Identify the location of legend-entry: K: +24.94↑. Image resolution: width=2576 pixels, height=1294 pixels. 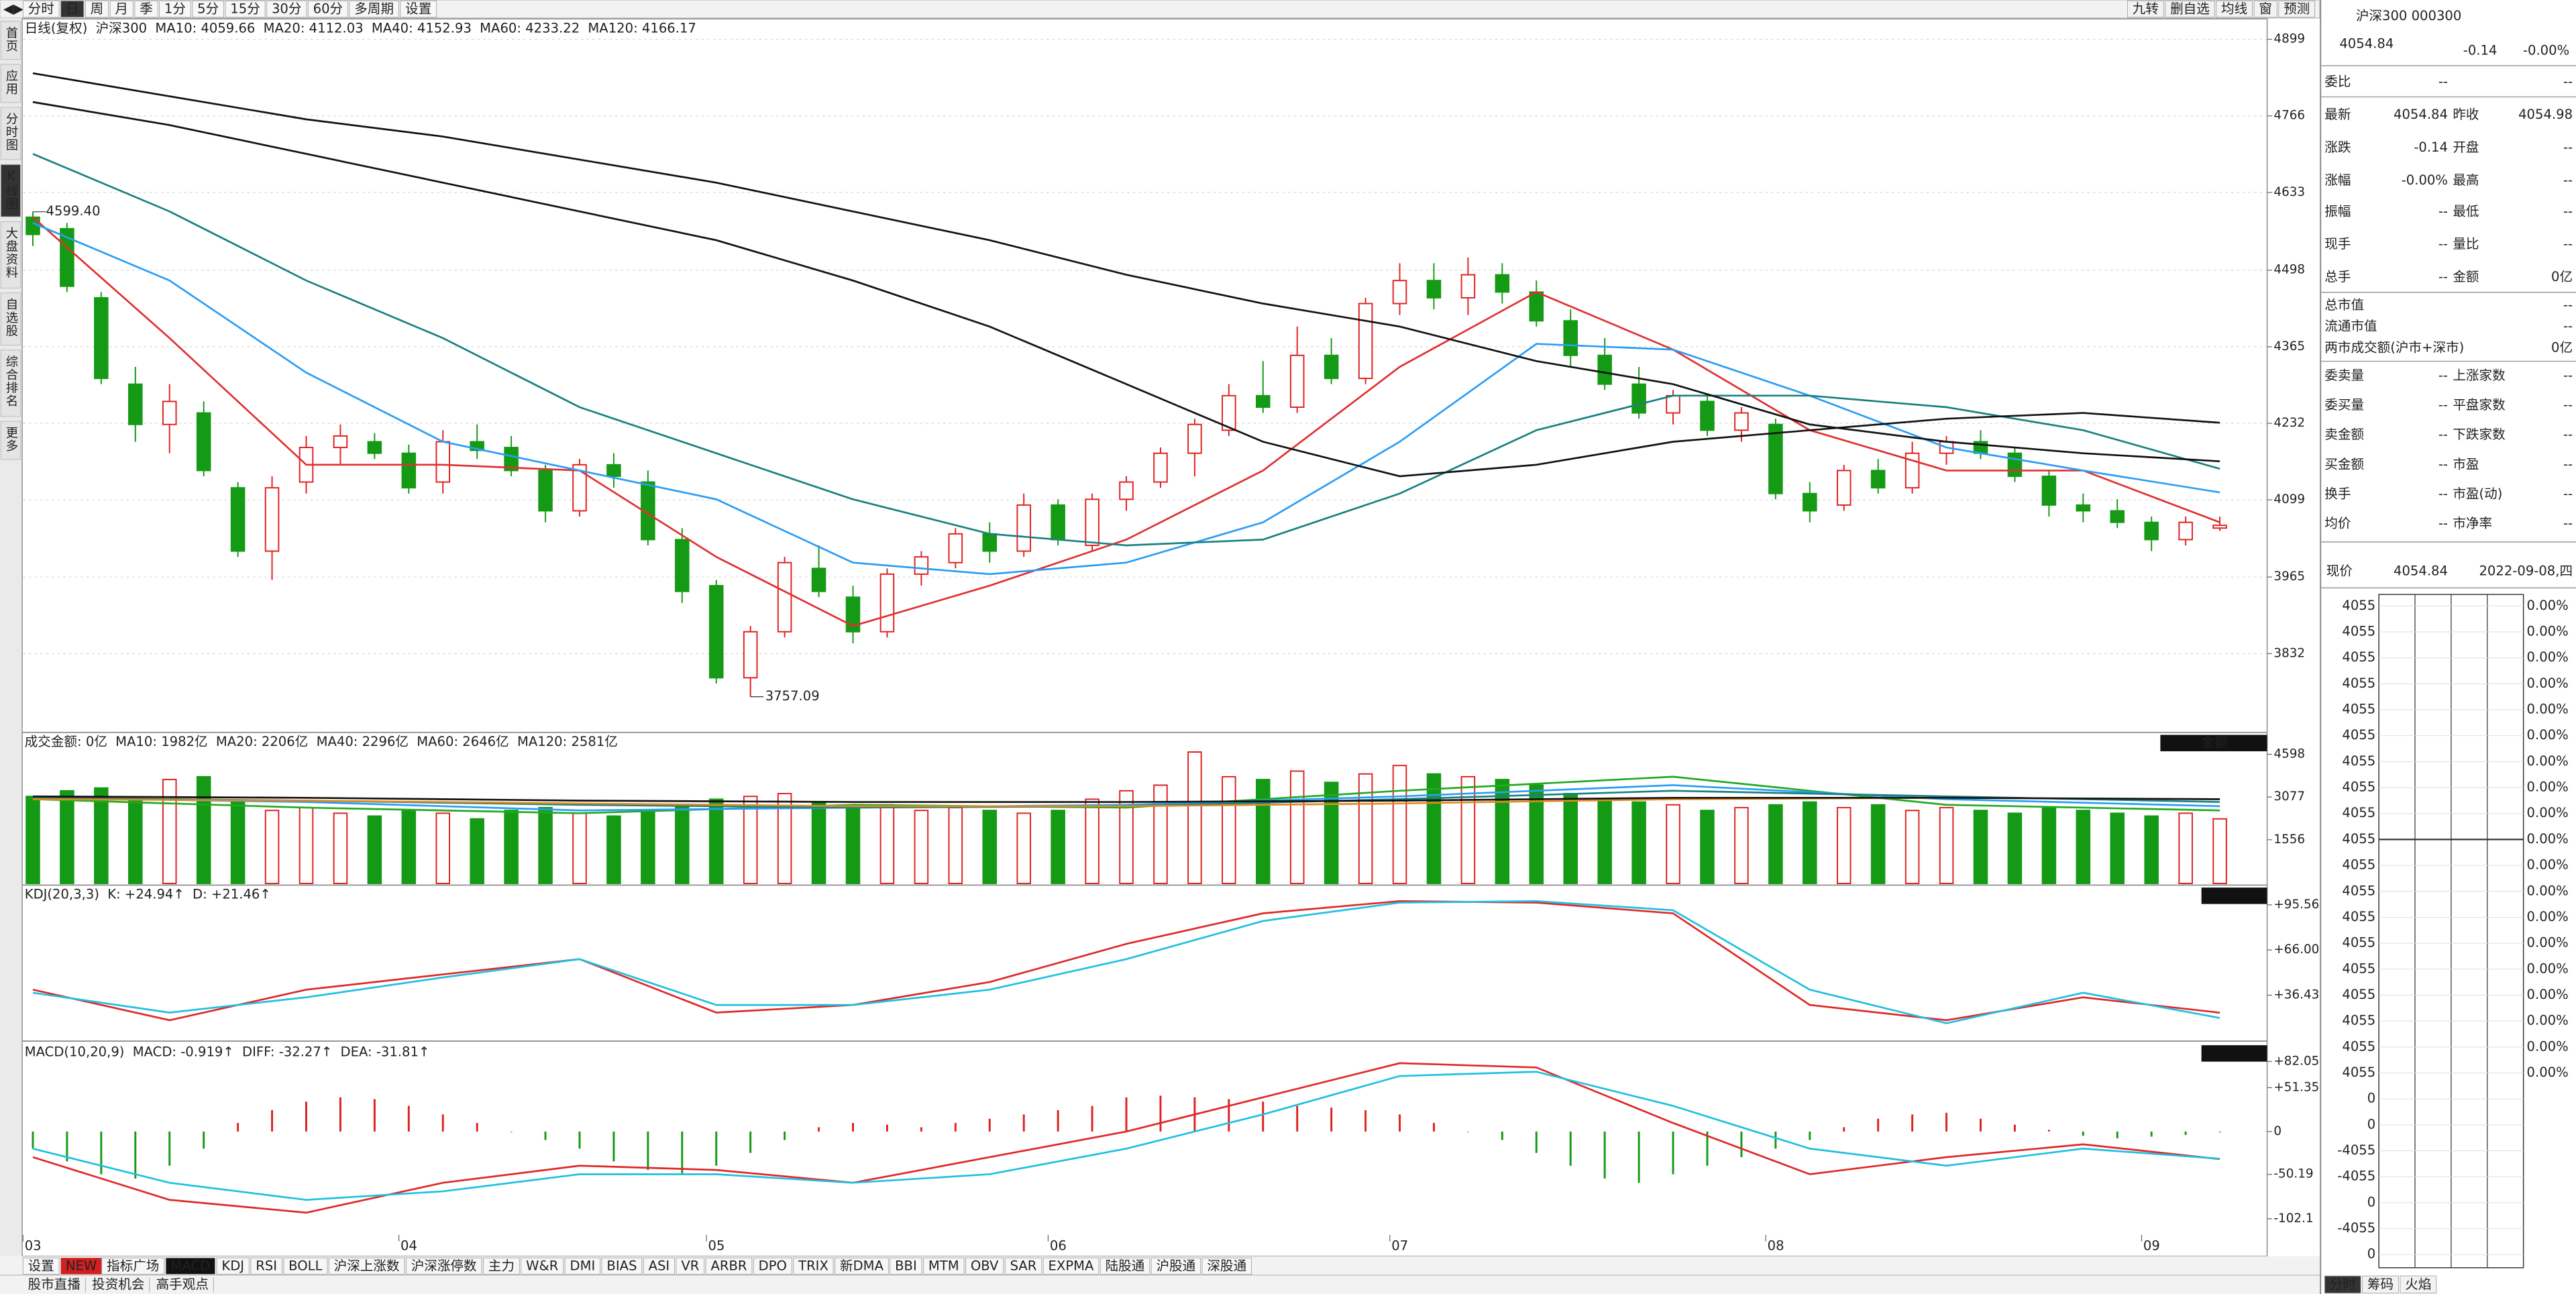
(145, 894).